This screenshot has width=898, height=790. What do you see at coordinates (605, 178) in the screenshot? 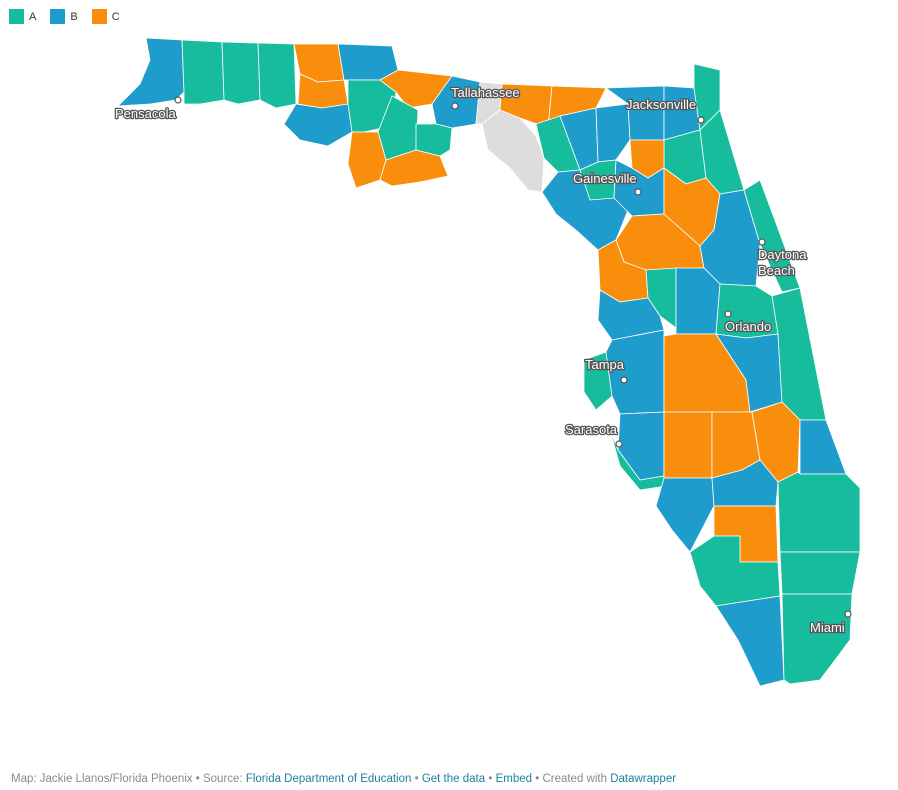
I see `city-label: Gainesville` at bounding box center [605, 178].